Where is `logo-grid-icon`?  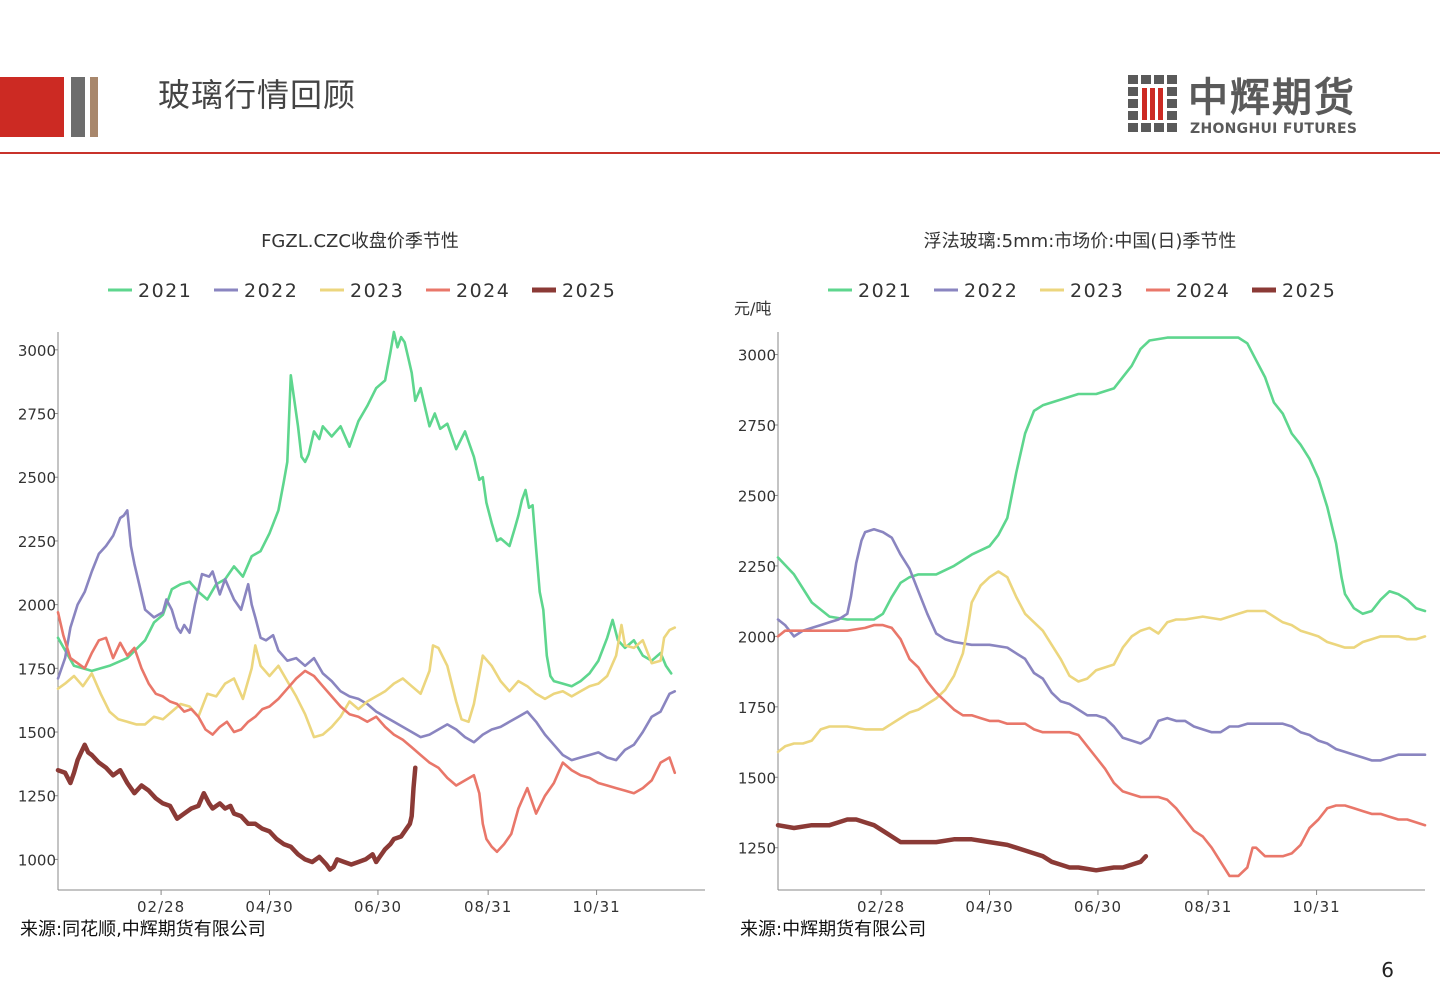
logo-grid-icon is located at coordinates (1152, 103).